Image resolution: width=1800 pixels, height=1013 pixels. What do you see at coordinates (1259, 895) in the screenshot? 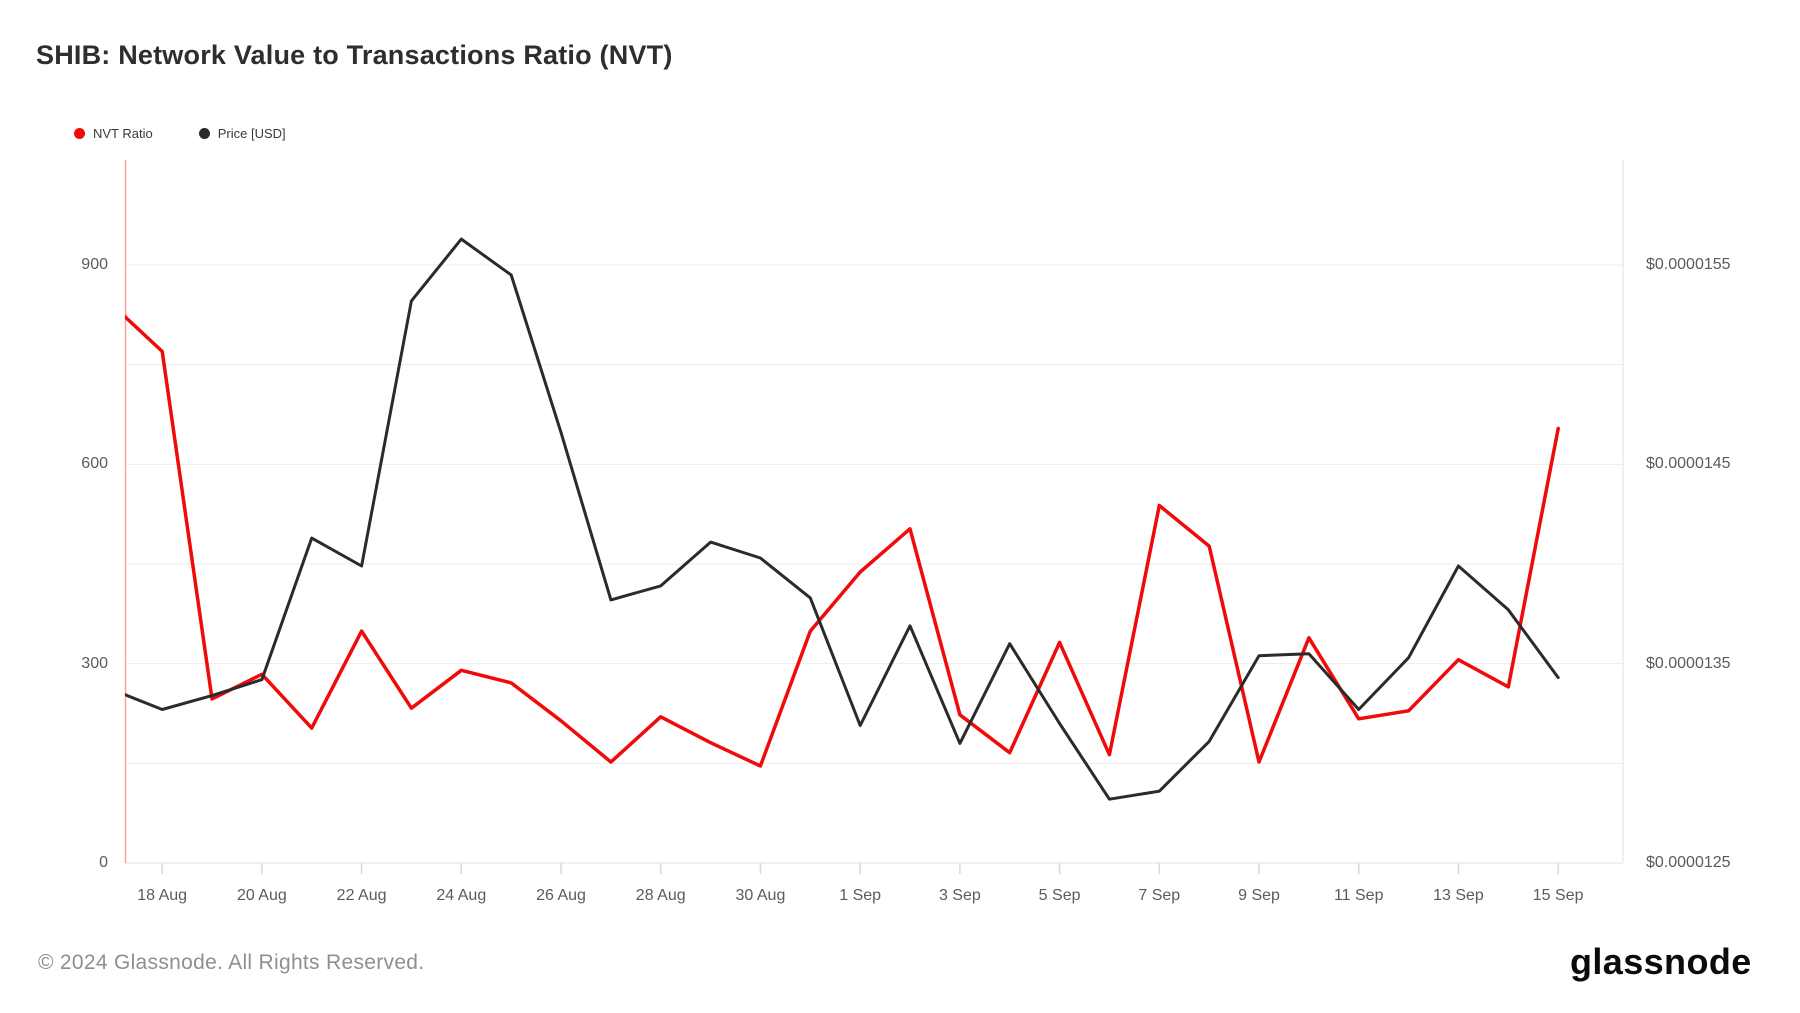
I see `x-axis-tick-label: 9 Sep` at bounding box center [1259, 895].